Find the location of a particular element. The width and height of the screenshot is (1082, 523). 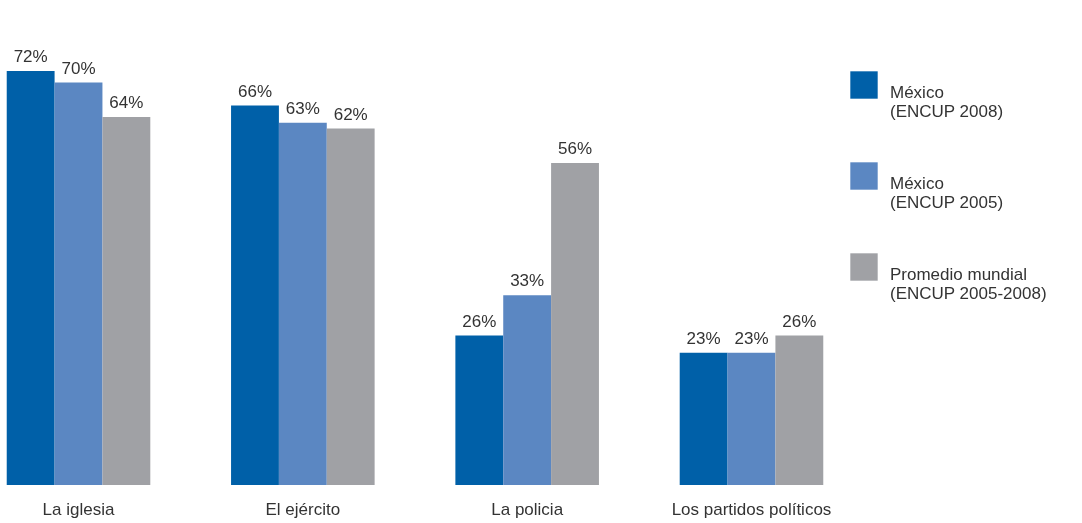

data-label: 62% is located at coordinates (350, 114).